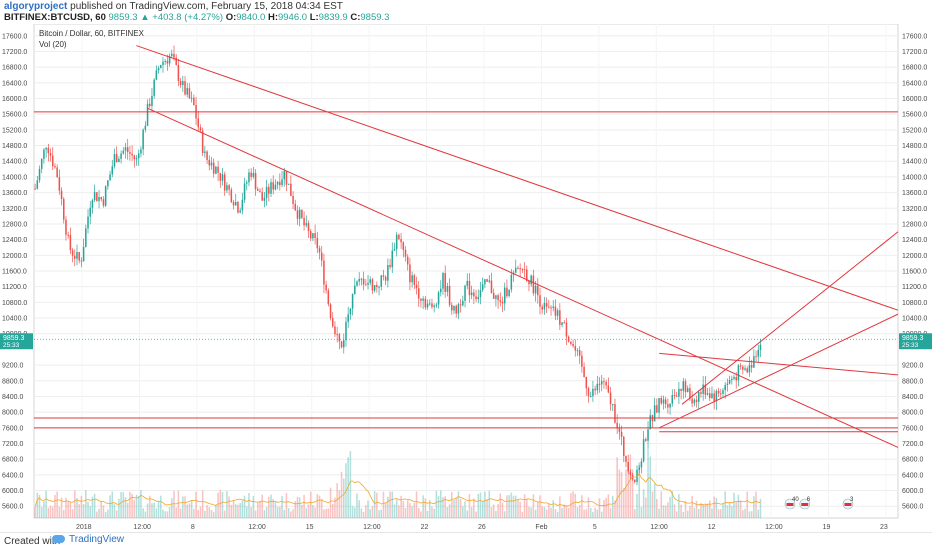  What do you see at coordinates (193, 527) in the screenshot?
I see `x-tick-label: 8` at bounding box center [193, 527].